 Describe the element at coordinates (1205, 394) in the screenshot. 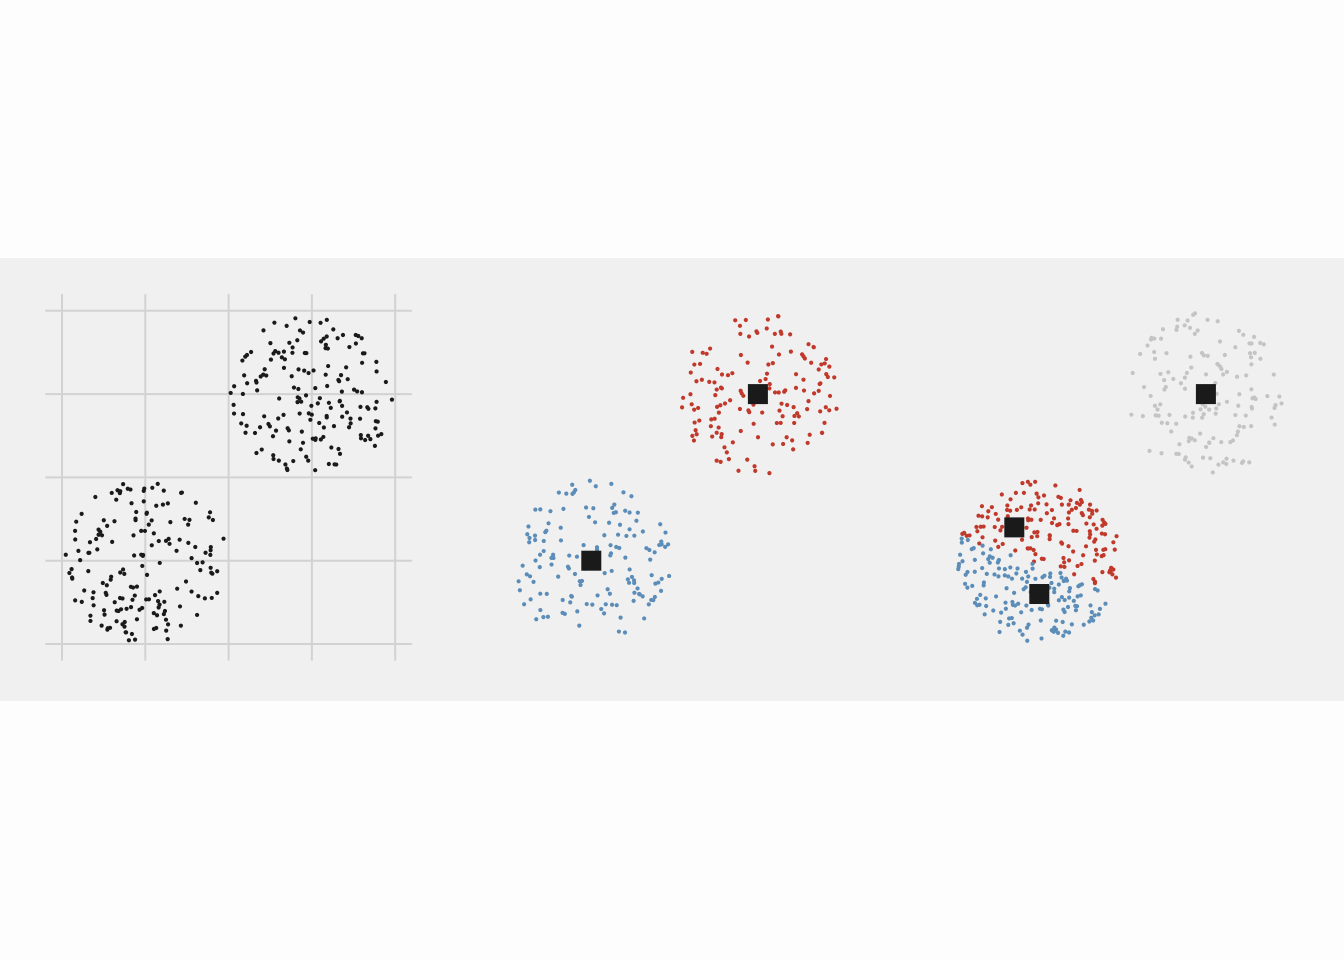

I see `centroid-marker` at that location.